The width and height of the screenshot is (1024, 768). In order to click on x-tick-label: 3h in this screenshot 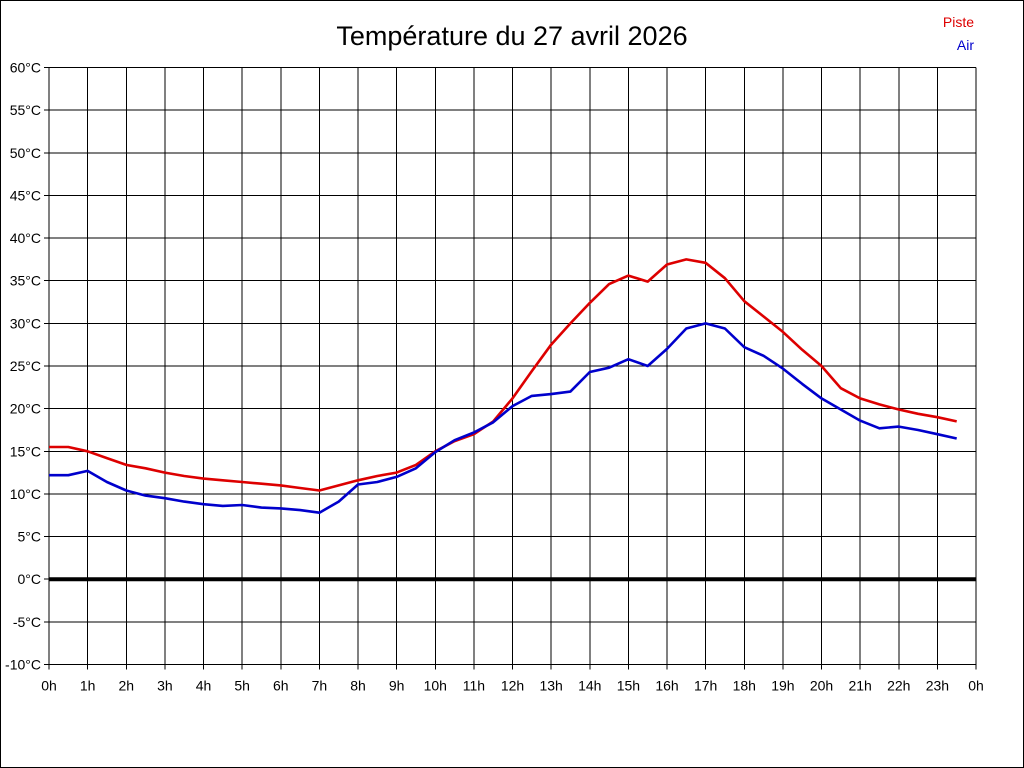, I will do `click(165, 686)`.